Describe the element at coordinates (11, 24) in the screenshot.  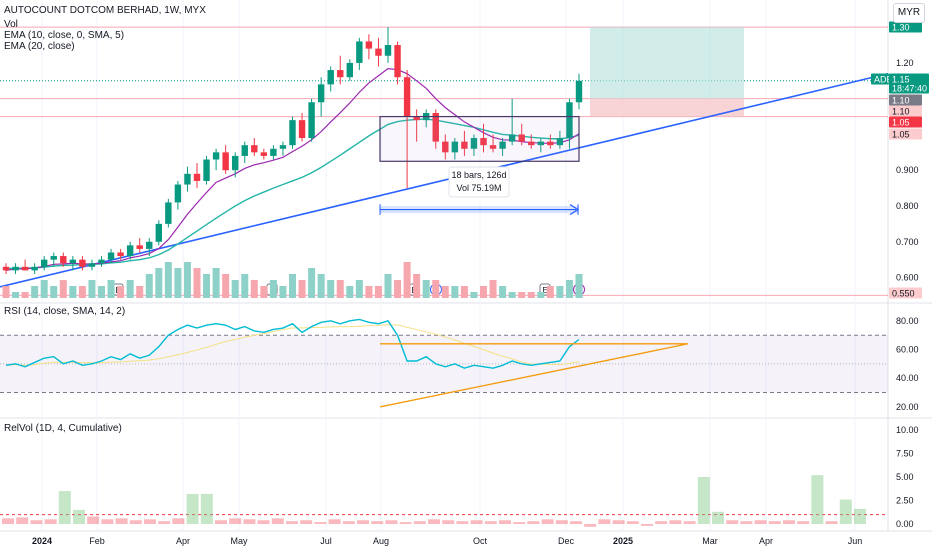
I see `vol-legend: Vol` at that location.